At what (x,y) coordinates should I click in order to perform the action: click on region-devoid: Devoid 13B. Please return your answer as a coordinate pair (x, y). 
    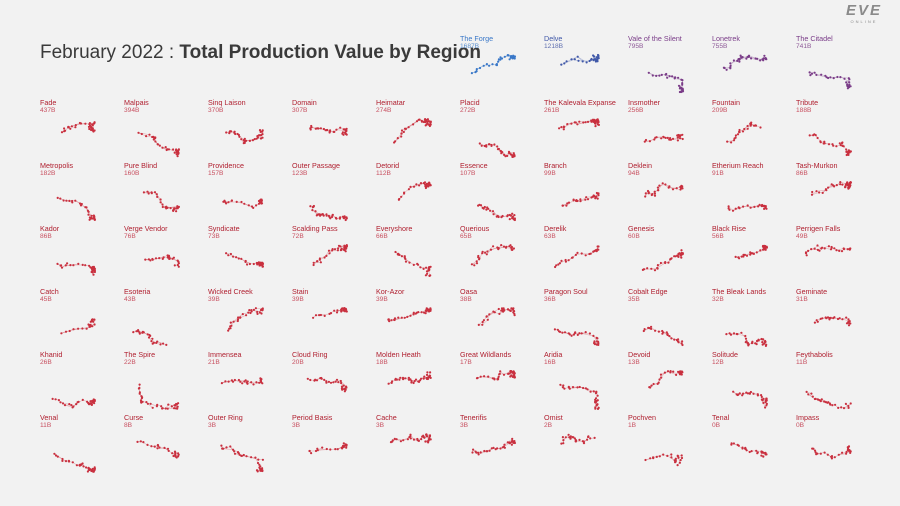
    Looking at the image, I should click on (669, 382).